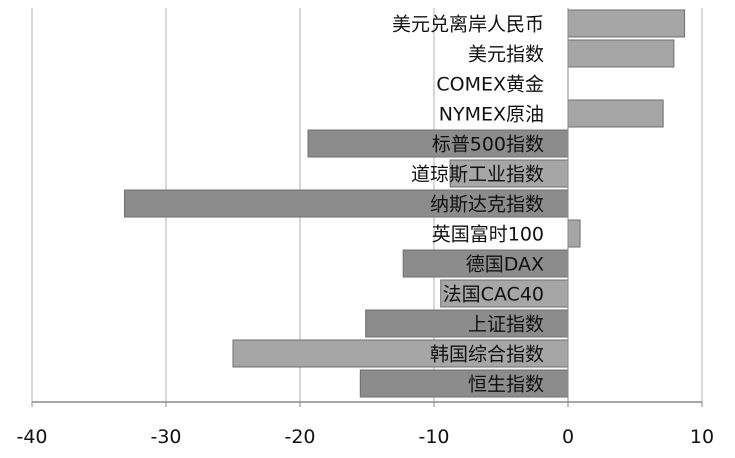  What do you see at coordinates (506, 325) in the screenshot?
I see `category-label: 上证指数` at bounding box center [506, 325].